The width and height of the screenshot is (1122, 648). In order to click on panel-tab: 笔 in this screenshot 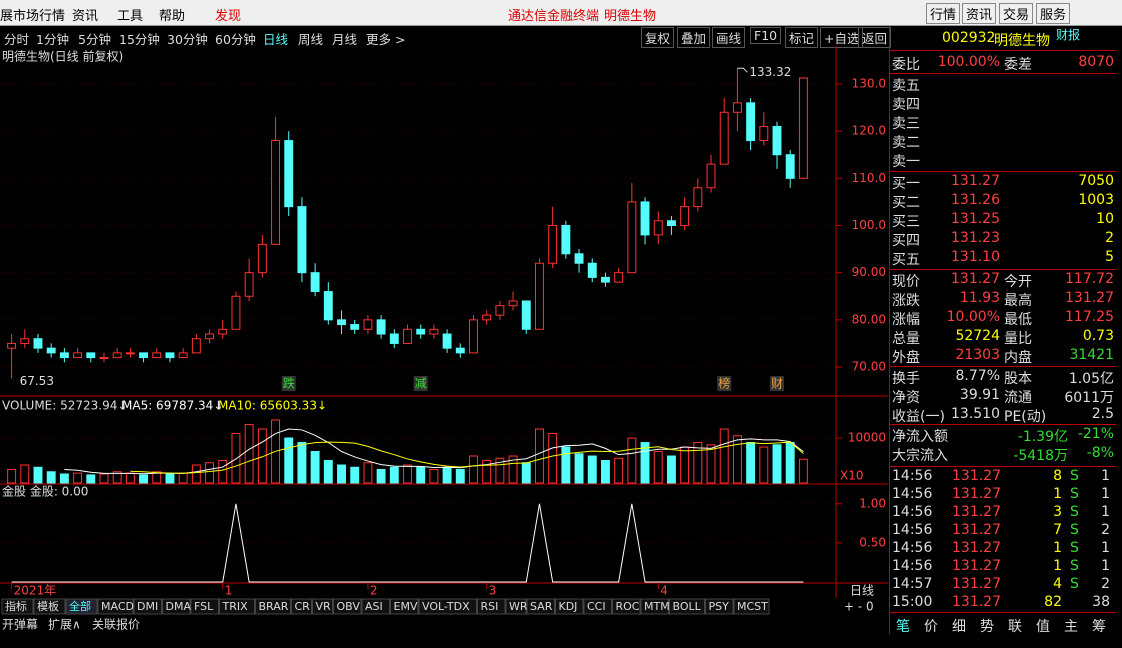, I will do `click(903, 627)`.